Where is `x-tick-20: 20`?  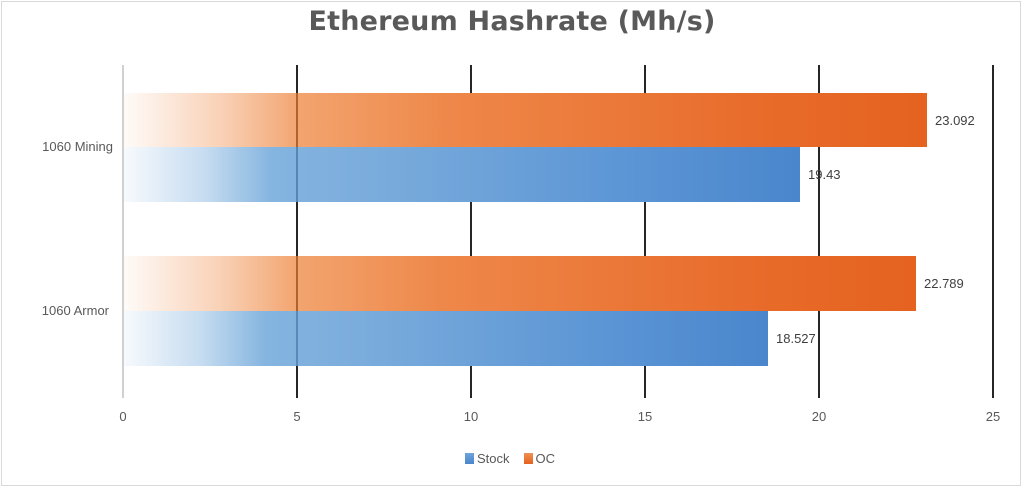
x-tick-20: 20 is located at coordinates (819, 416).